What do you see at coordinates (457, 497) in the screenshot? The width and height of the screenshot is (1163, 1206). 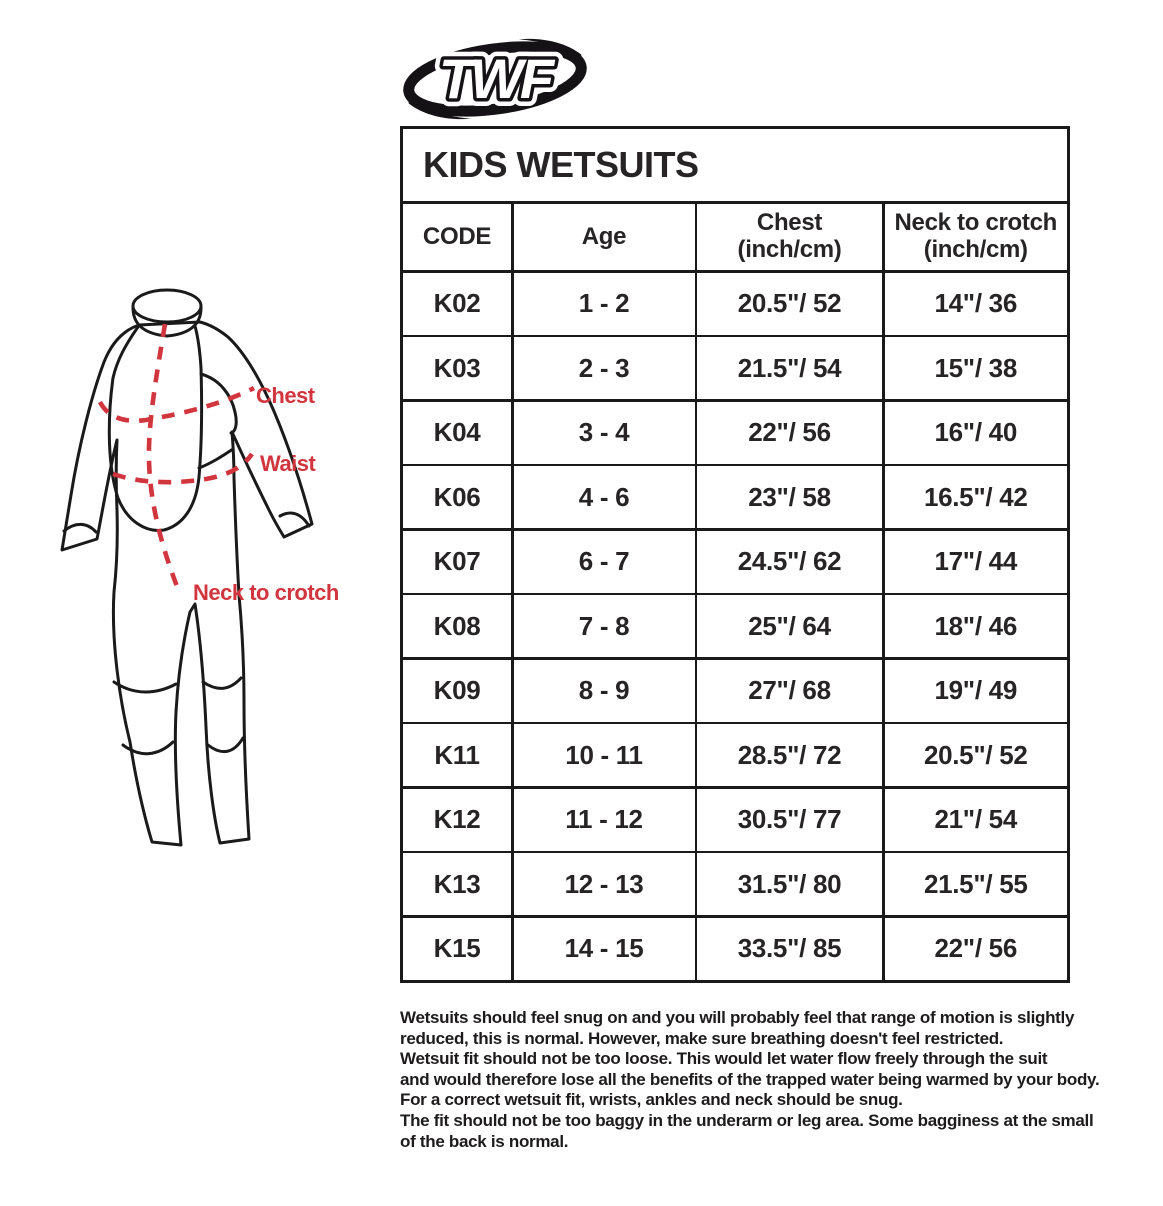 I see `cell-code: K06` at bounding box center [457, 497].